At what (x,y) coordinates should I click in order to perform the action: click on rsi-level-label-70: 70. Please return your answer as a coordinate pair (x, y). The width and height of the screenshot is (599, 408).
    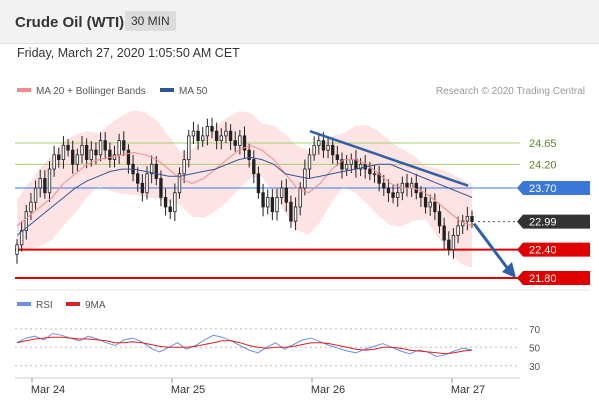
    Looking at the image, I should click on (535, 330).